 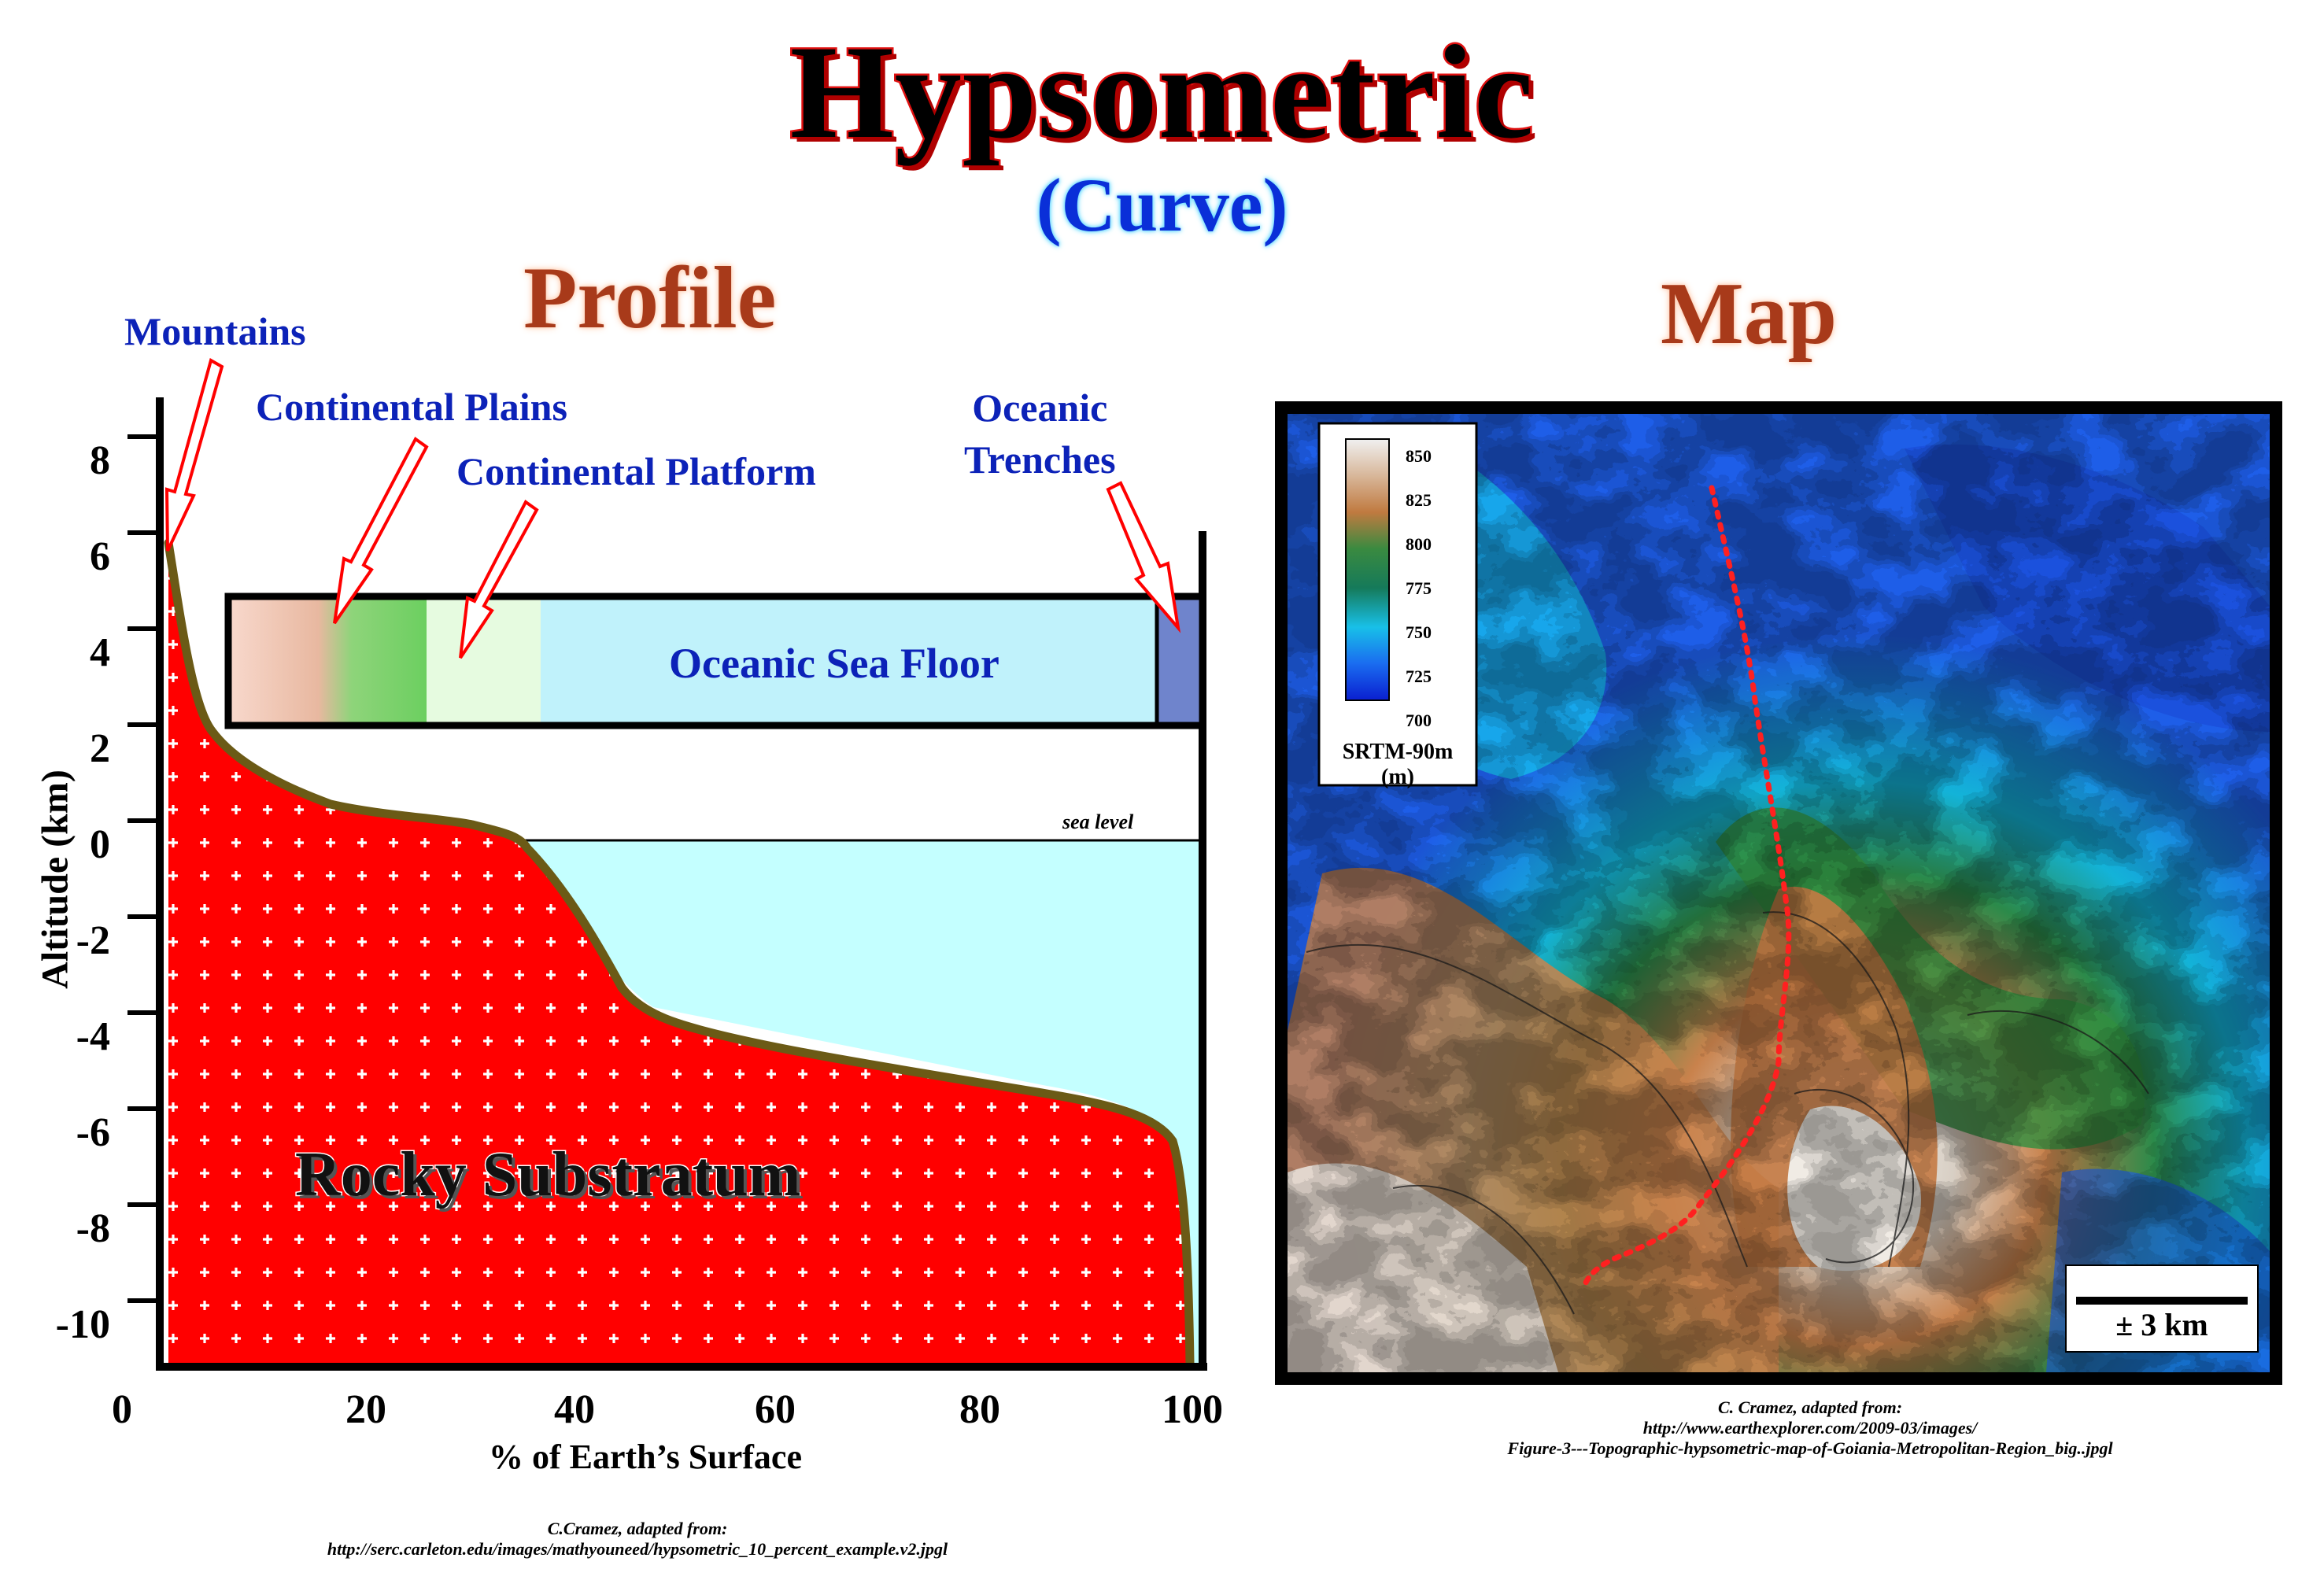 I want to click on continental-platform-arrow, so click(x=499, y=579).